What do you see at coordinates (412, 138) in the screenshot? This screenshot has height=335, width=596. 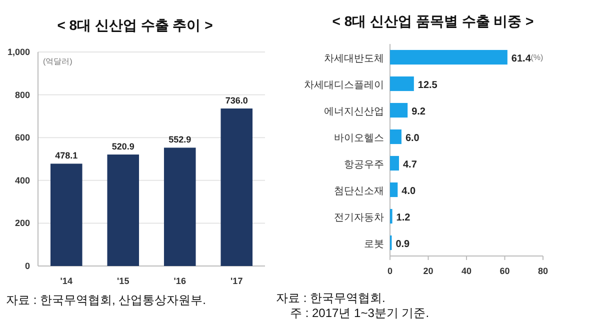 I see `text: 6.0` at bounding box center [412, 138].